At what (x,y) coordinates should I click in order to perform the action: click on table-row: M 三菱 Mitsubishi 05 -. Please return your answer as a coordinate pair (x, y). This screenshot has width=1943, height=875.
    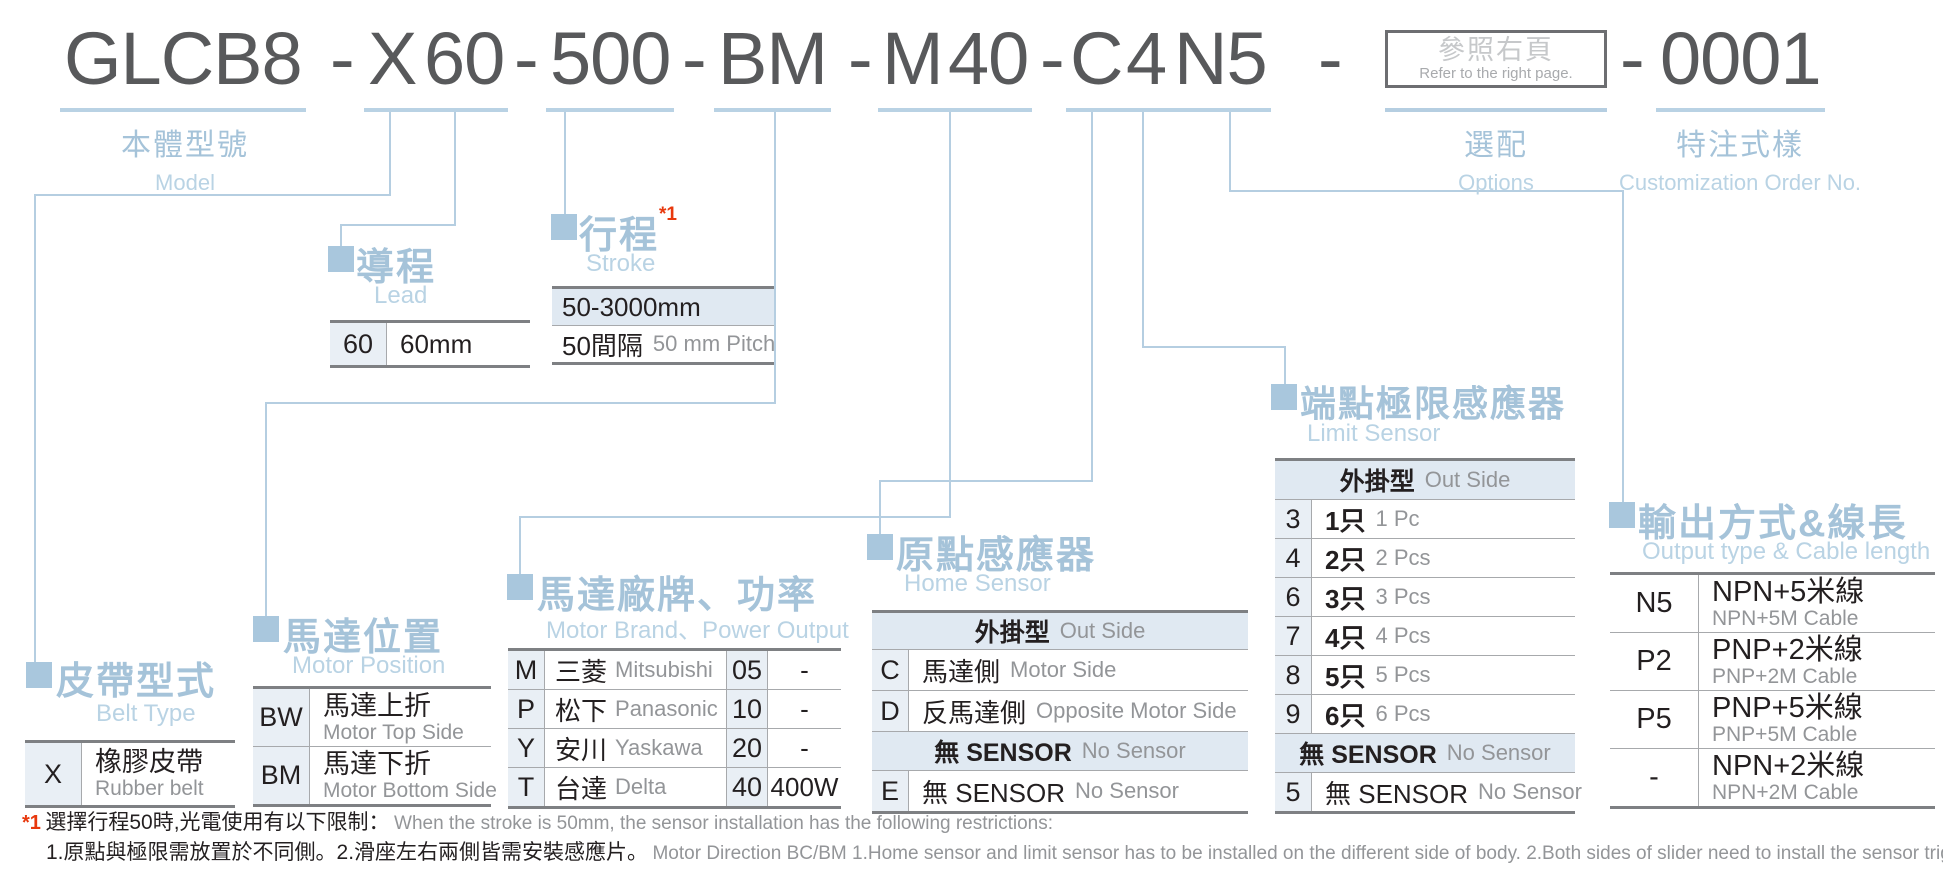
    Looking at the image, I should click on (674, 670).